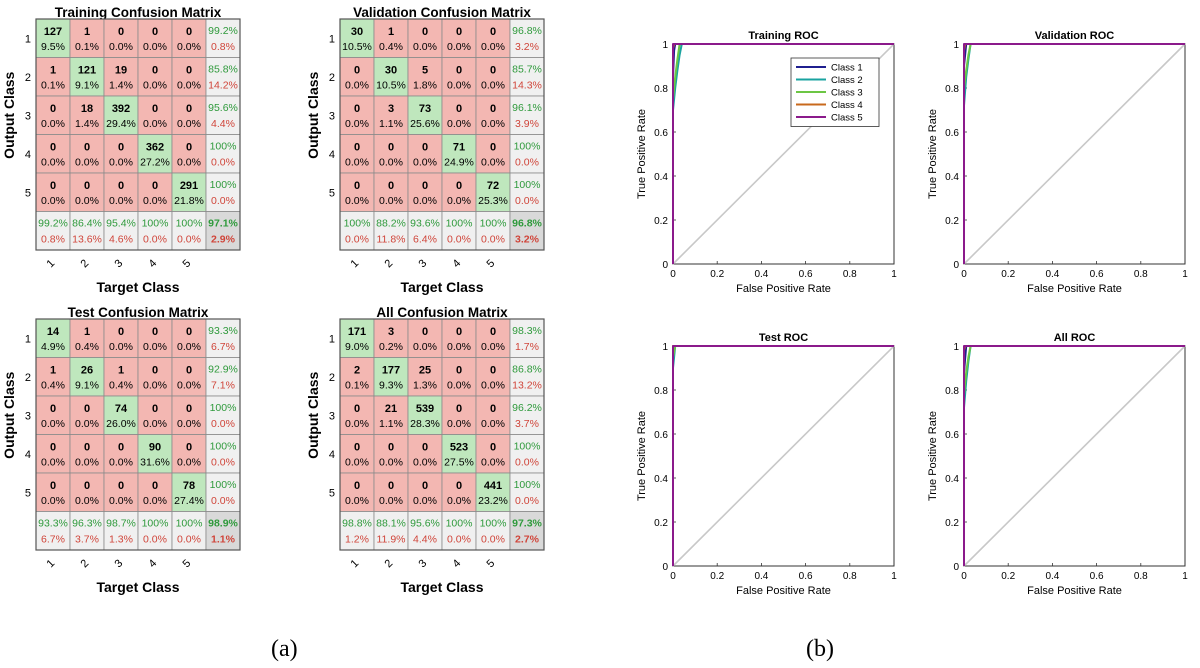 The width and height of the screenshot is (1200, 668). What do you see at coordinates (1075, 36) in the screenshot?
I see `roc-title: Validation ROC` at bounding box center [1075, 36].